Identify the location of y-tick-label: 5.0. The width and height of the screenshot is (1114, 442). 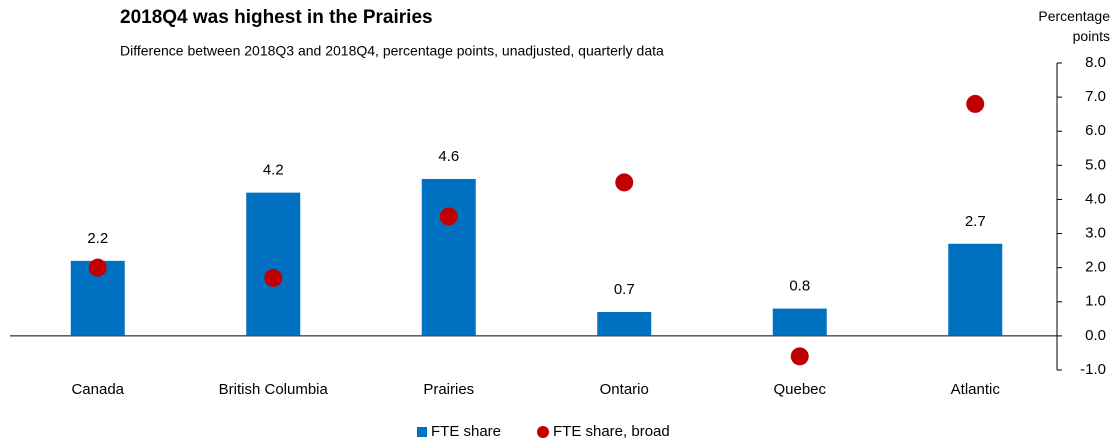
(1095, 164).